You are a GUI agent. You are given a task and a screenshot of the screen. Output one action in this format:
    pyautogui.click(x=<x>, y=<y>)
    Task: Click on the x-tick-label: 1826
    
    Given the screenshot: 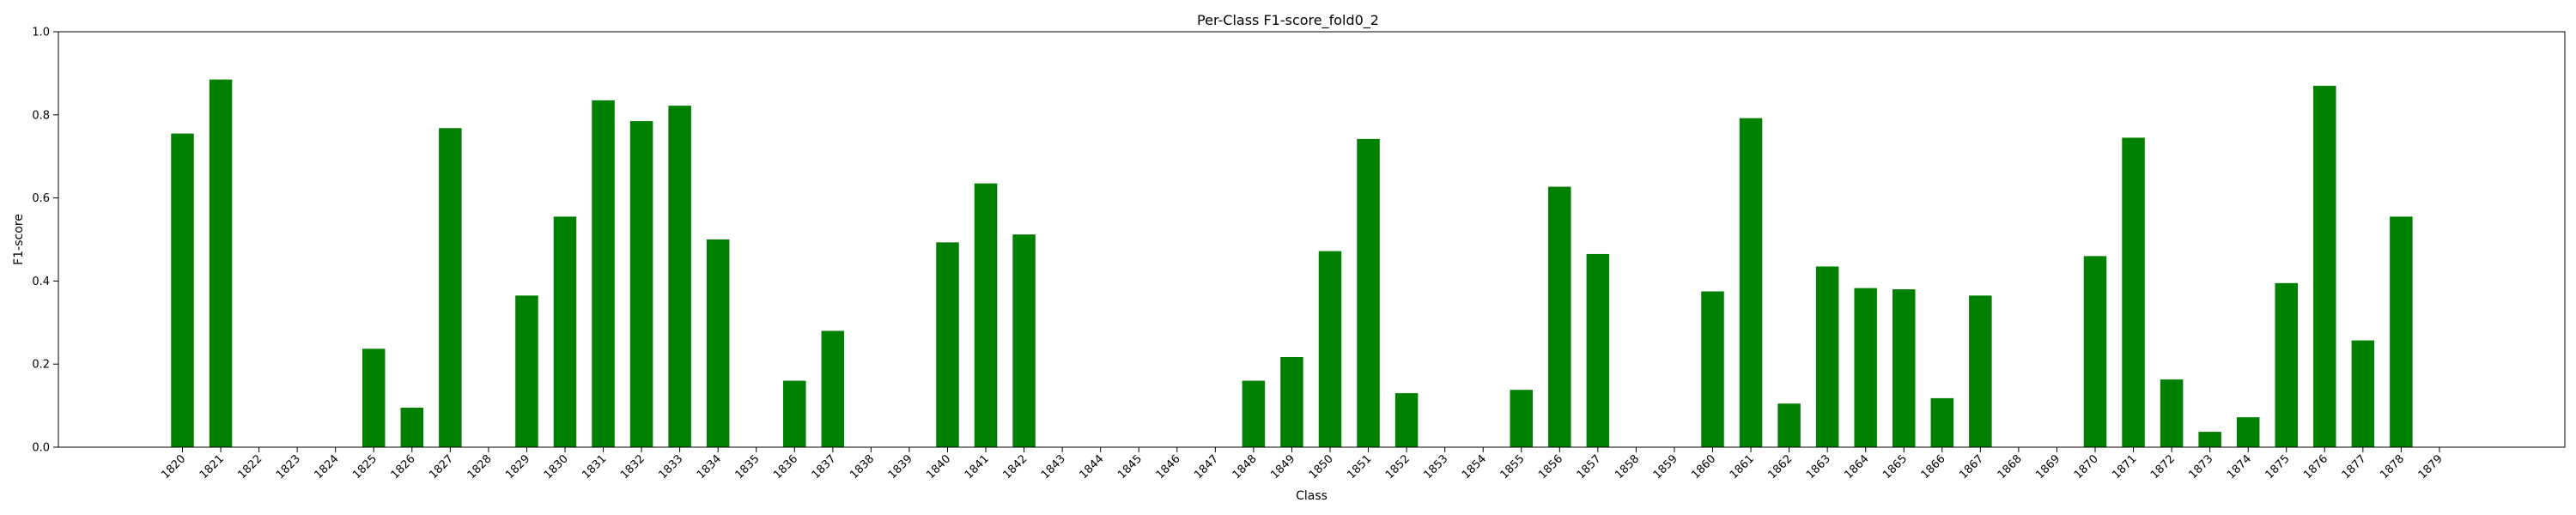 What is the action you would take?
    pyautogui.click(x=403, y=467)
    